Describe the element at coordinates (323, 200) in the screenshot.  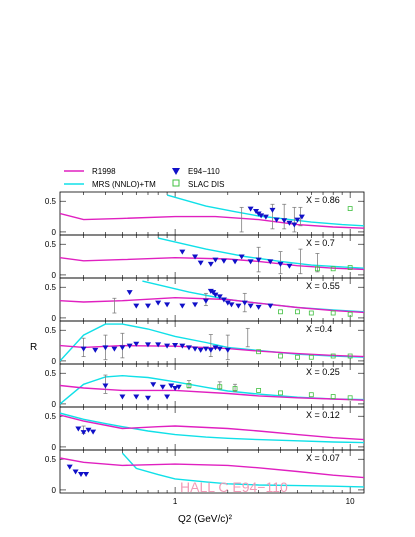
I see `panel-label: X = 0.86` at that location.